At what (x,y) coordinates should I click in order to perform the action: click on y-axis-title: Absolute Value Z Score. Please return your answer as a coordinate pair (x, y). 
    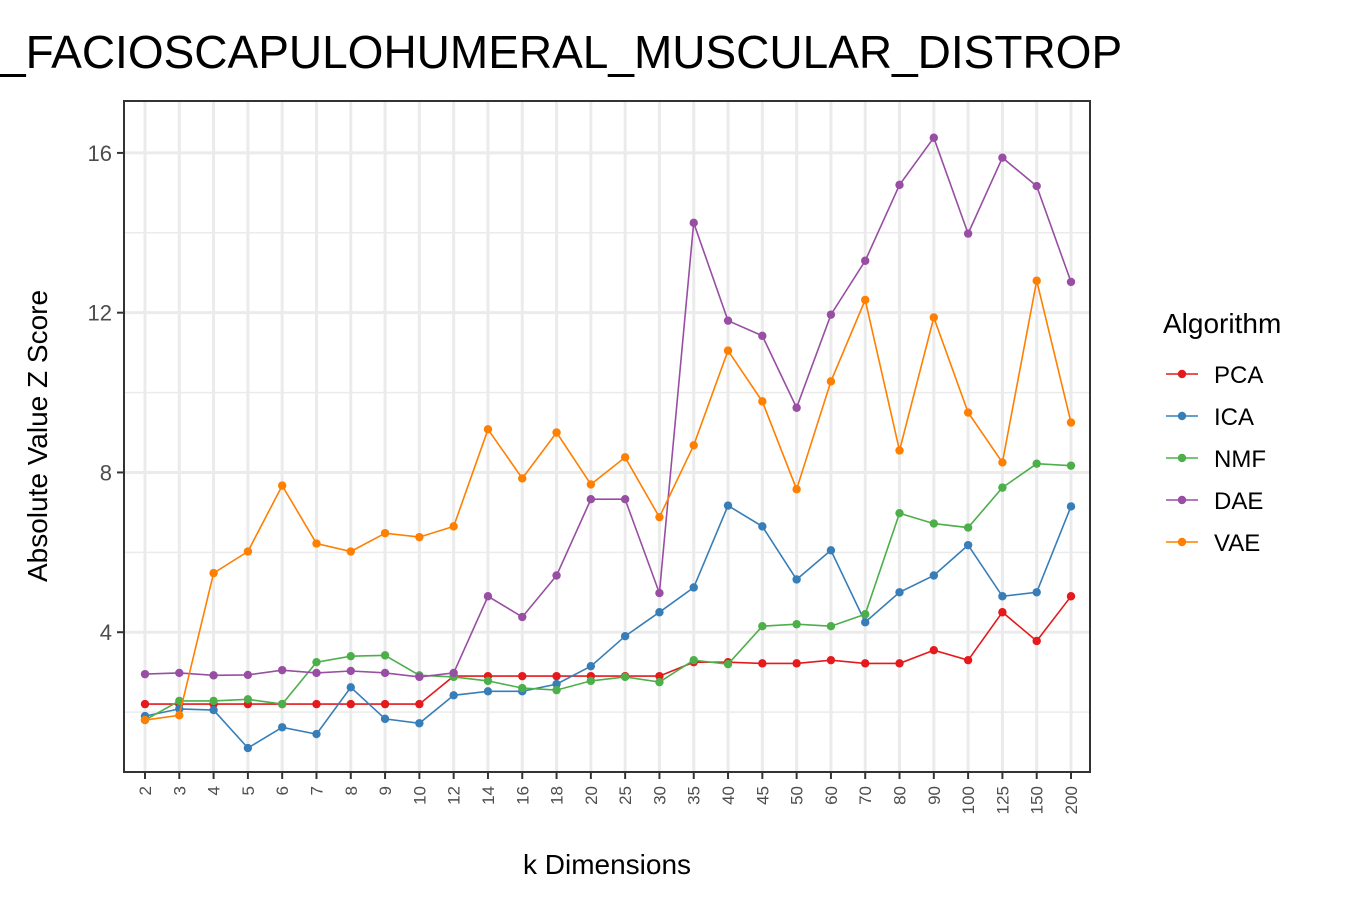
    Looking at the image, I should click on (37, 436).